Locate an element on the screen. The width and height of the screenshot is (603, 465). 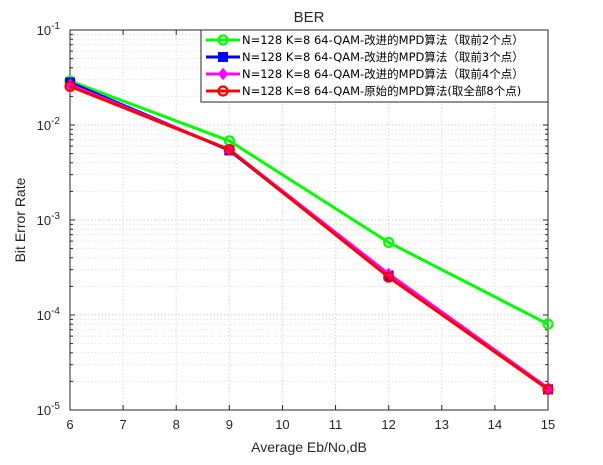
legend-marker-diamond is located at coordinates (223, 74).